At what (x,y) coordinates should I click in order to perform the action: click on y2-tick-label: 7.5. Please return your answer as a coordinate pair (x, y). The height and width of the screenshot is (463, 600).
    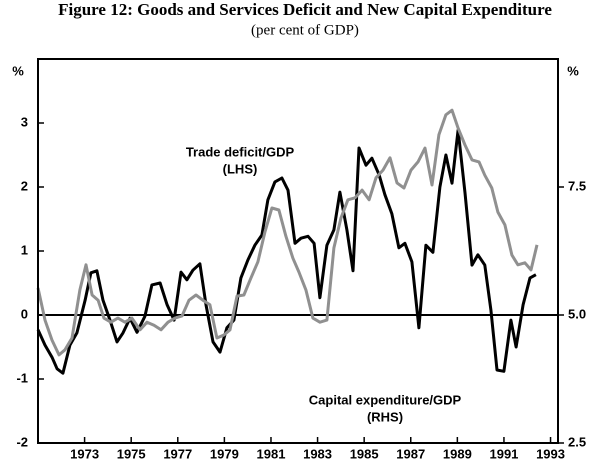
    Looking at the image, I should click on (577, 185).